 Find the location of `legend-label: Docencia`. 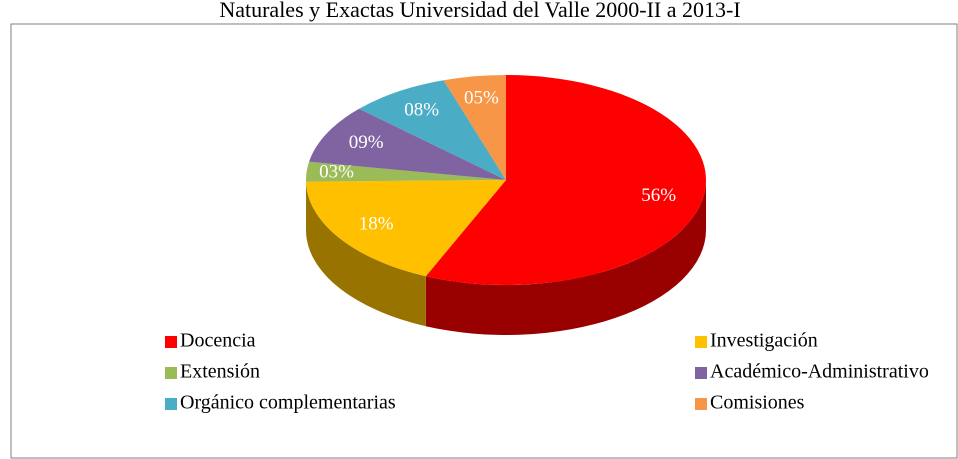

legend-label: Docencia is located at coordinates (218, 341).